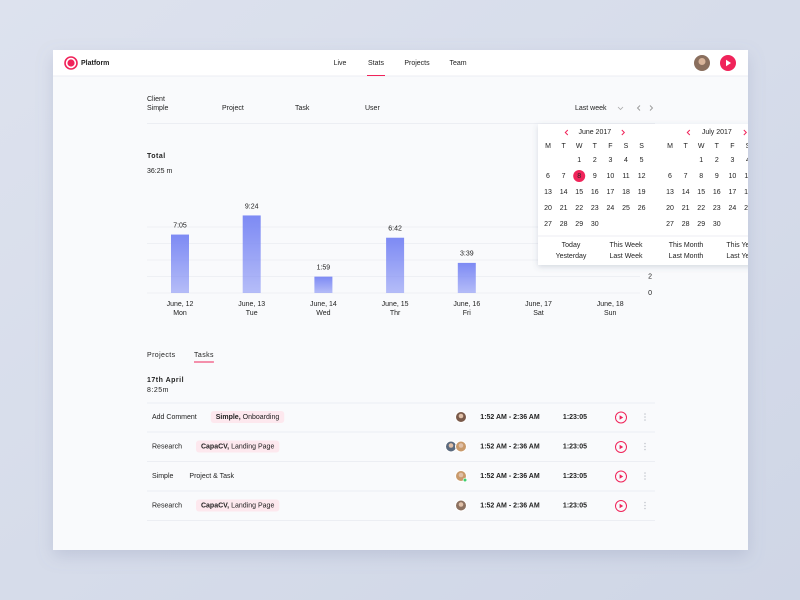  I want to click on nav-link: Projects, so click(417, 63).